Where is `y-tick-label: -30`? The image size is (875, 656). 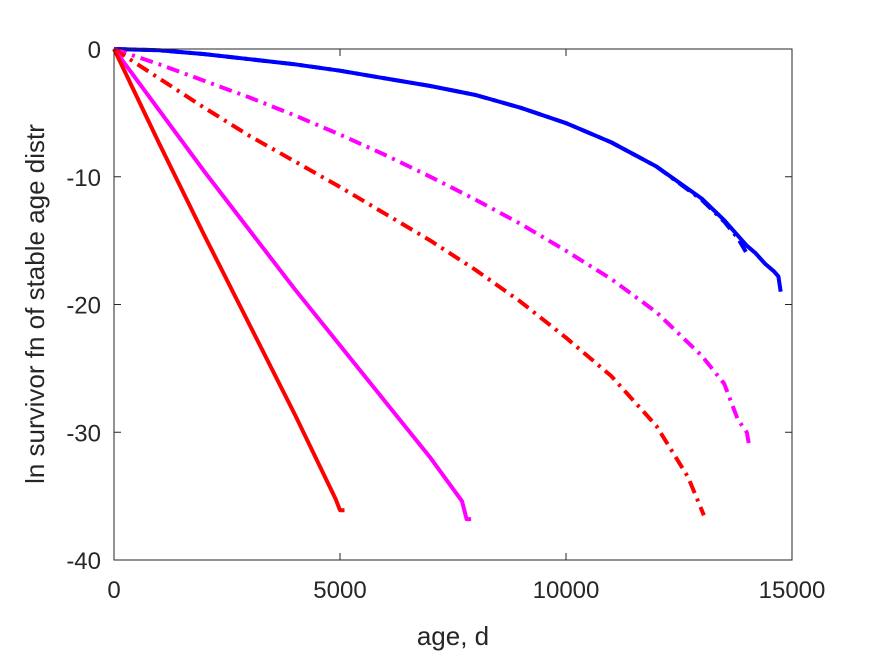
y-tick-label: -30 is located at coordinates (83, 433).